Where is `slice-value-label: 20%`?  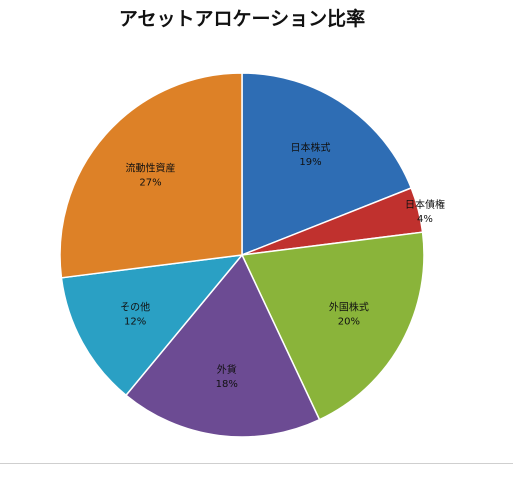 slice-value-label: 20% is located at coordinates (349, 322).